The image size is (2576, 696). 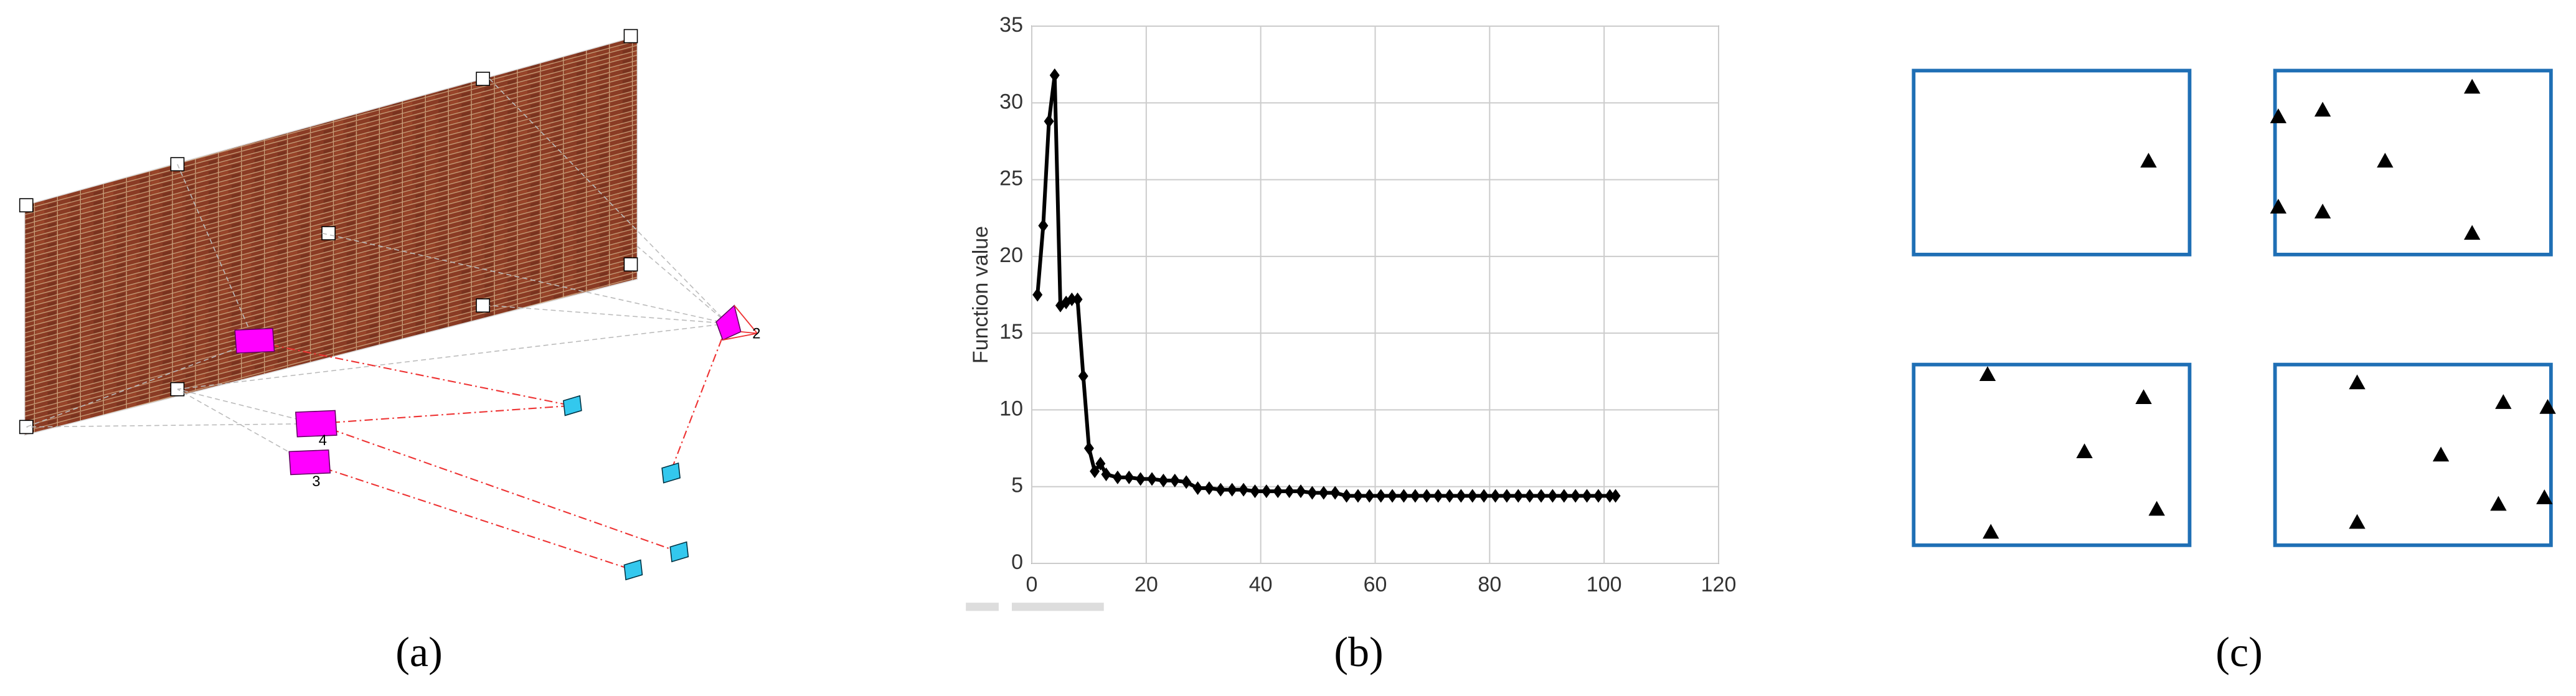 I want to click on points, so click(x=2267, y=308).